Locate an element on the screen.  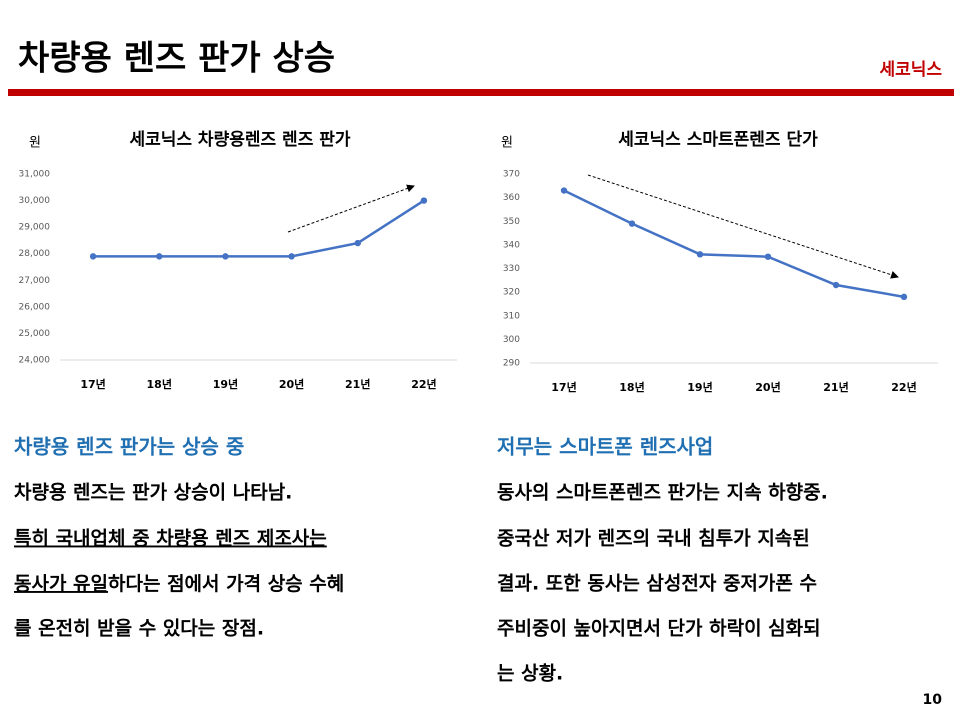
y-tick-label: 300 is located at coordinates (511, 340).